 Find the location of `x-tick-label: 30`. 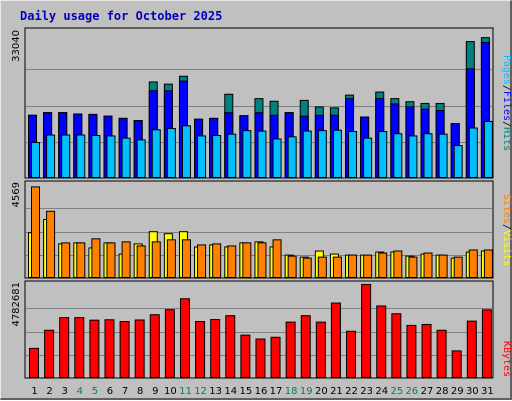

x-tick-label: 30 is located at coordinates (472, 391).